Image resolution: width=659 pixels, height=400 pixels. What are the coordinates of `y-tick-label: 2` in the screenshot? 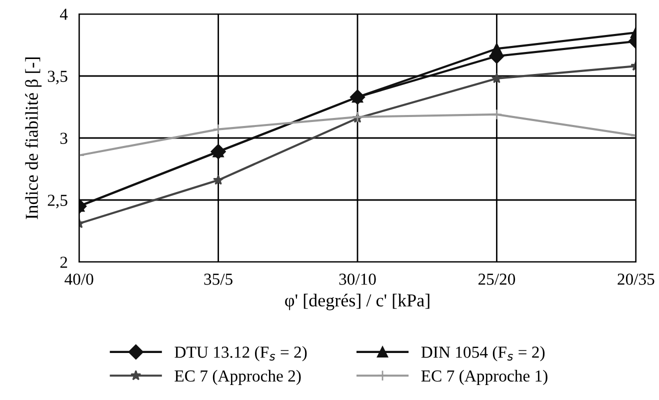 It's located at (64, 262).